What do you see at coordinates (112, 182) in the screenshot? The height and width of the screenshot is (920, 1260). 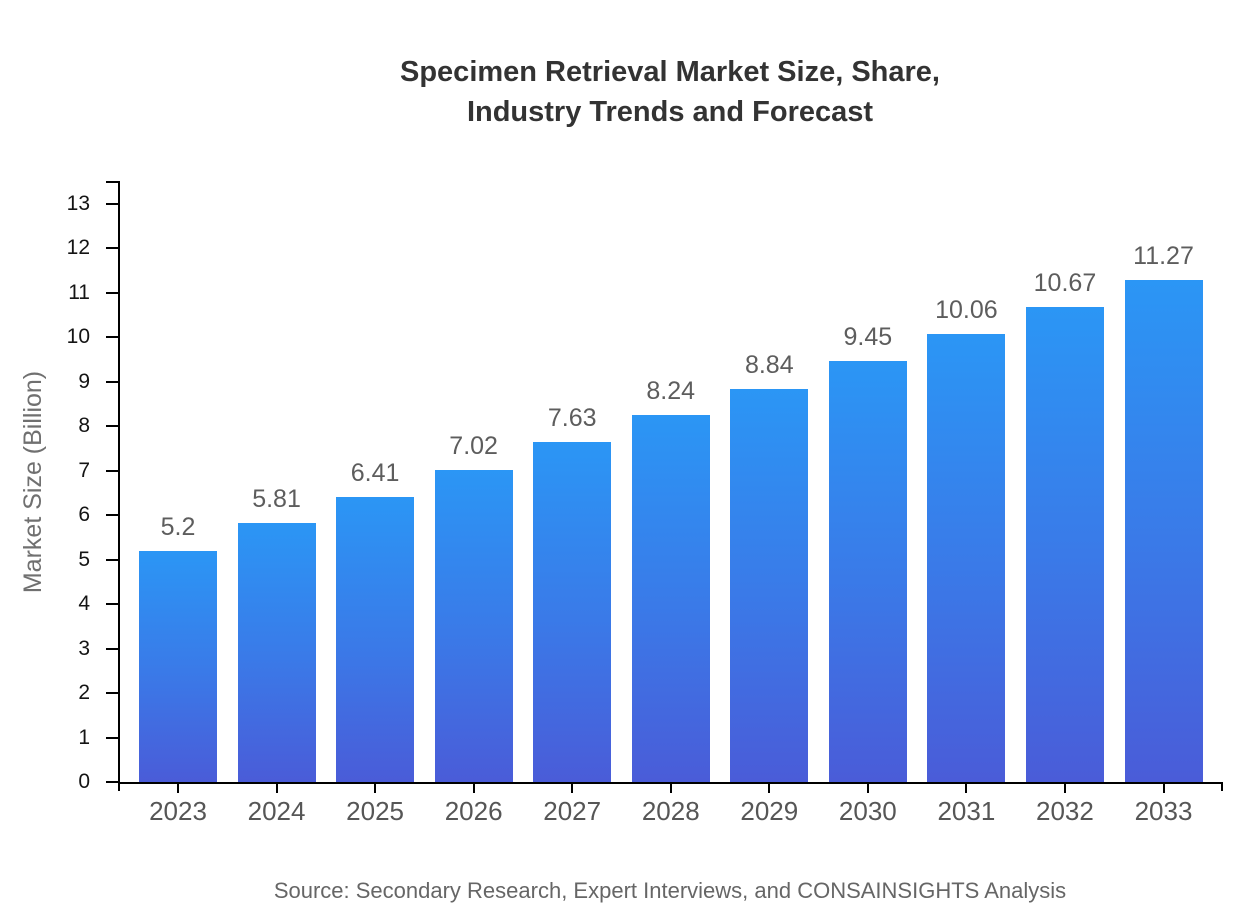 I see `y-axis-end-cap` at bounding box center [112, 182].